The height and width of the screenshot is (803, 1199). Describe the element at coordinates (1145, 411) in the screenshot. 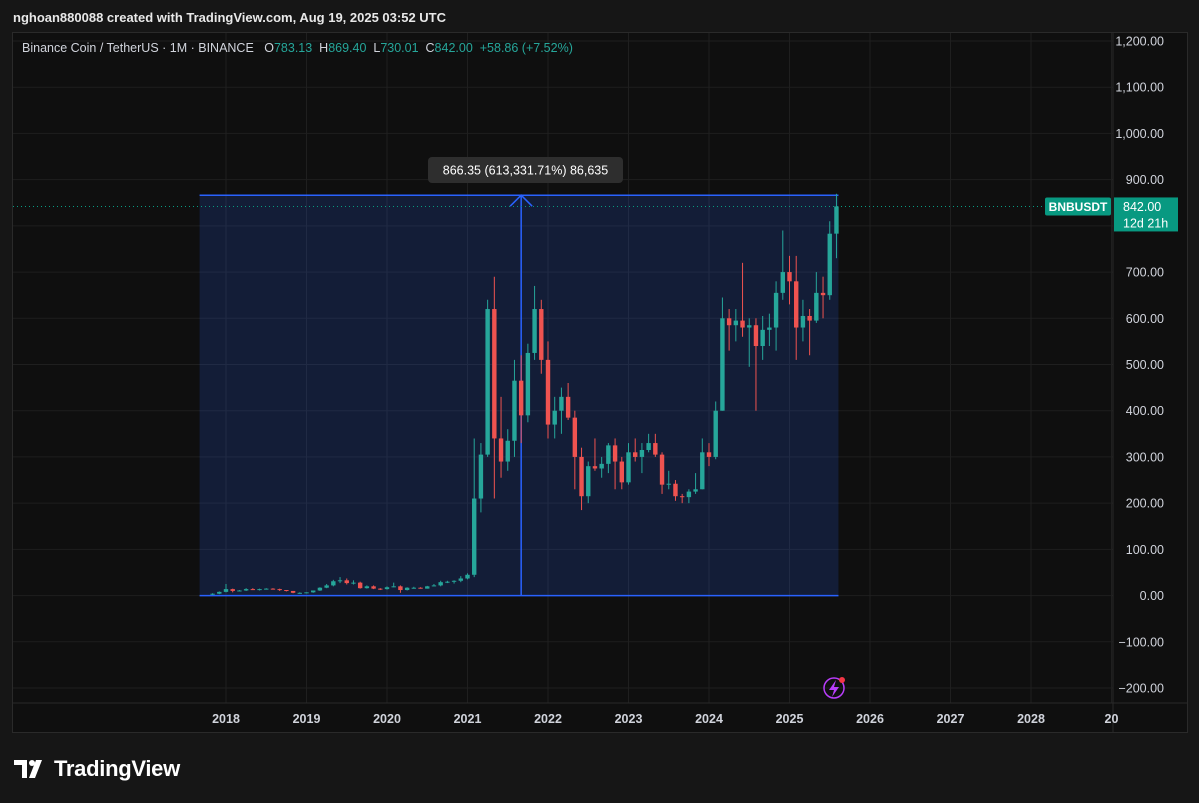

I see `y-tick-label: 400.00` at that location.